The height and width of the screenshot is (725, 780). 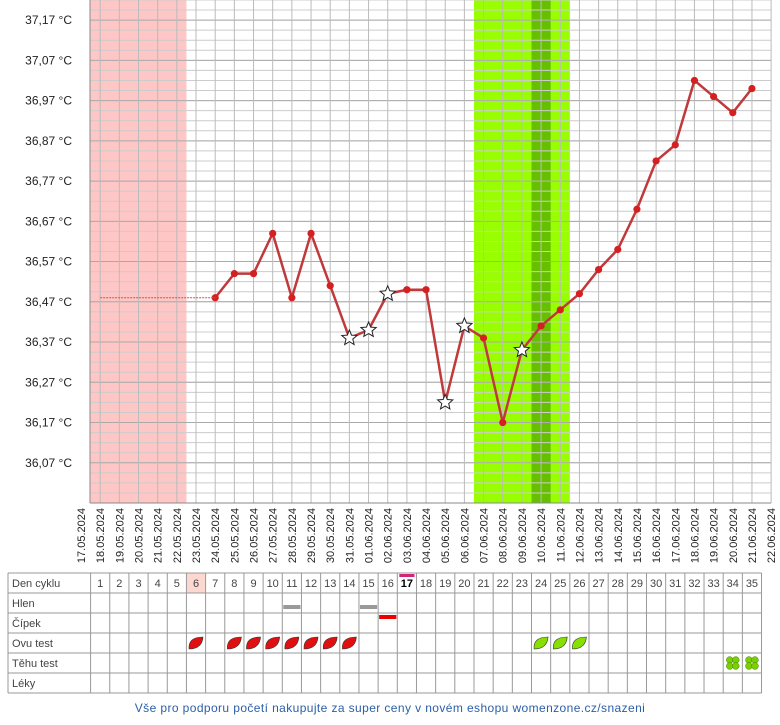 What do you see at coordinates (36, 584) in the screenshot?
I see `row-label: Den cyklu` at bounding box center [36, 584].